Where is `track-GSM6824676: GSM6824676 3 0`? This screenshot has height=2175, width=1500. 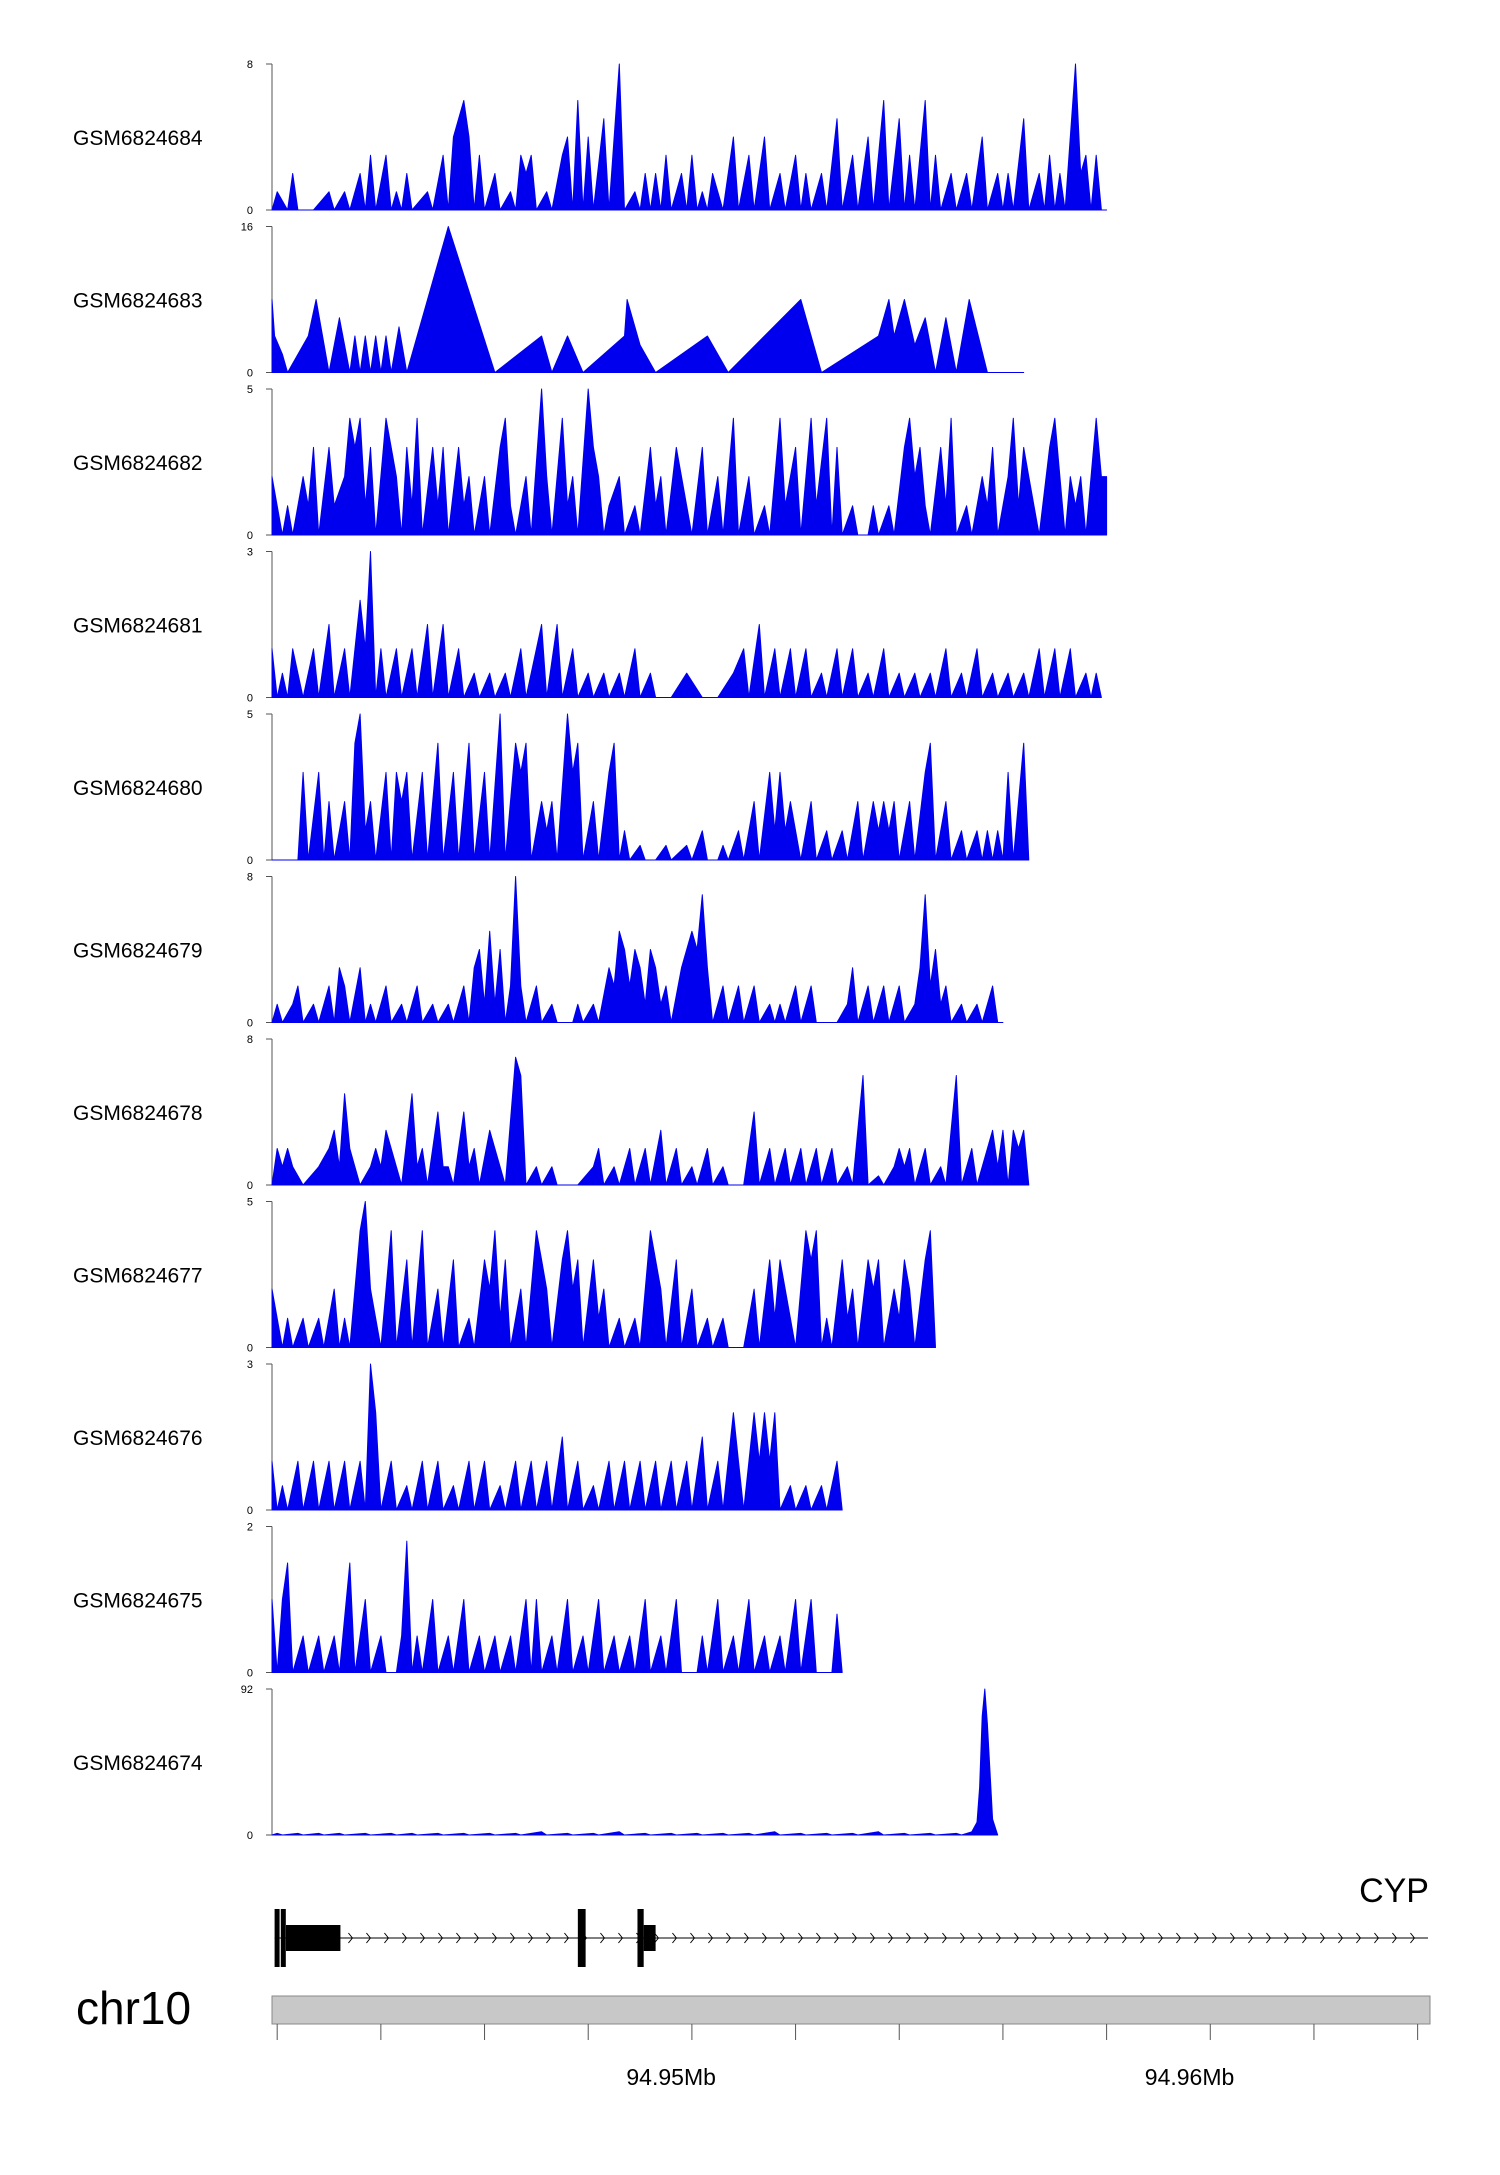 track-GSM6824676: GSM6824676 3 0 is located at coordinates (458, 1438).